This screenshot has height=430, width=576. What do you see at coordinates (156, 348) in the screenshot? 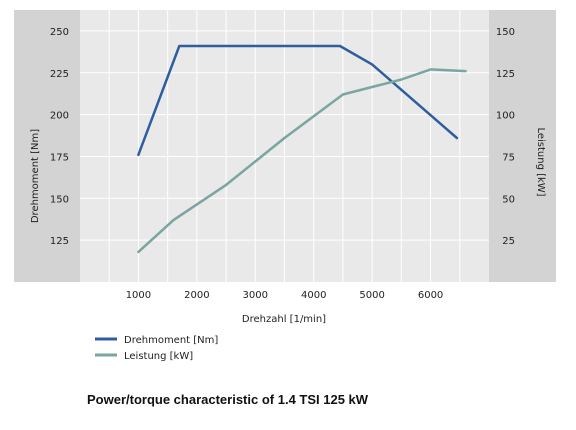
I see `legend: Drehmoment [Nm] Leistung [kW]` at bounding box center [156, 348].